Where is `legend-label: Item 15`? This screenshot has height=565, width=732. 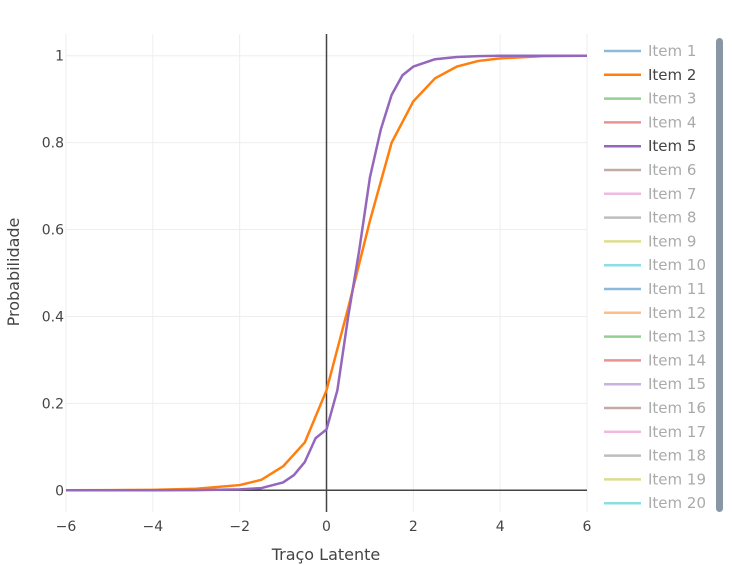
legend-label: Item 15 is located at coordinates (677, 384).